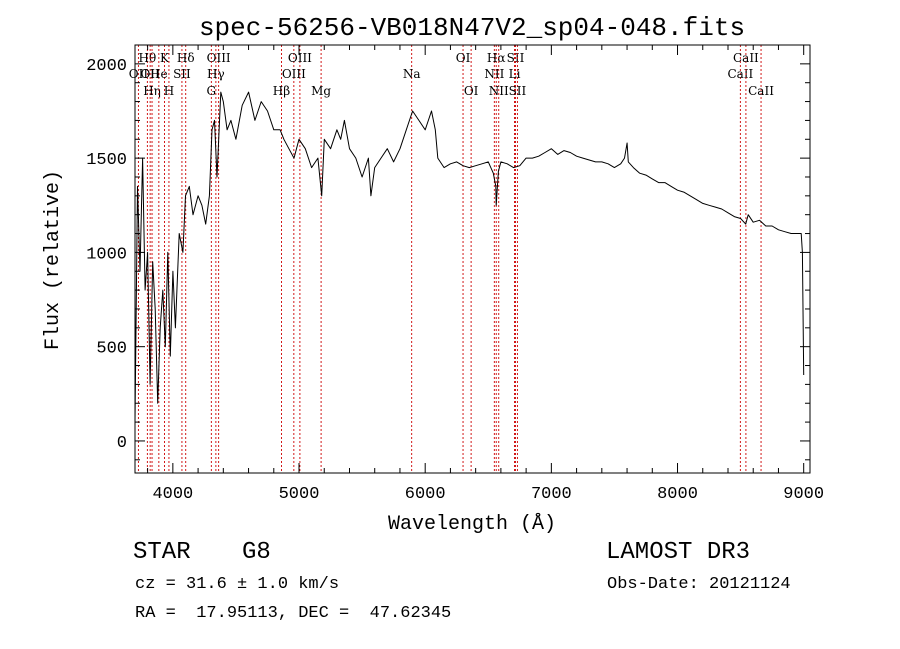 The image size is (900, 649). Describe the element at coordinates (412, 74) in the screenshot. I see `marker-label: Na` at that location.